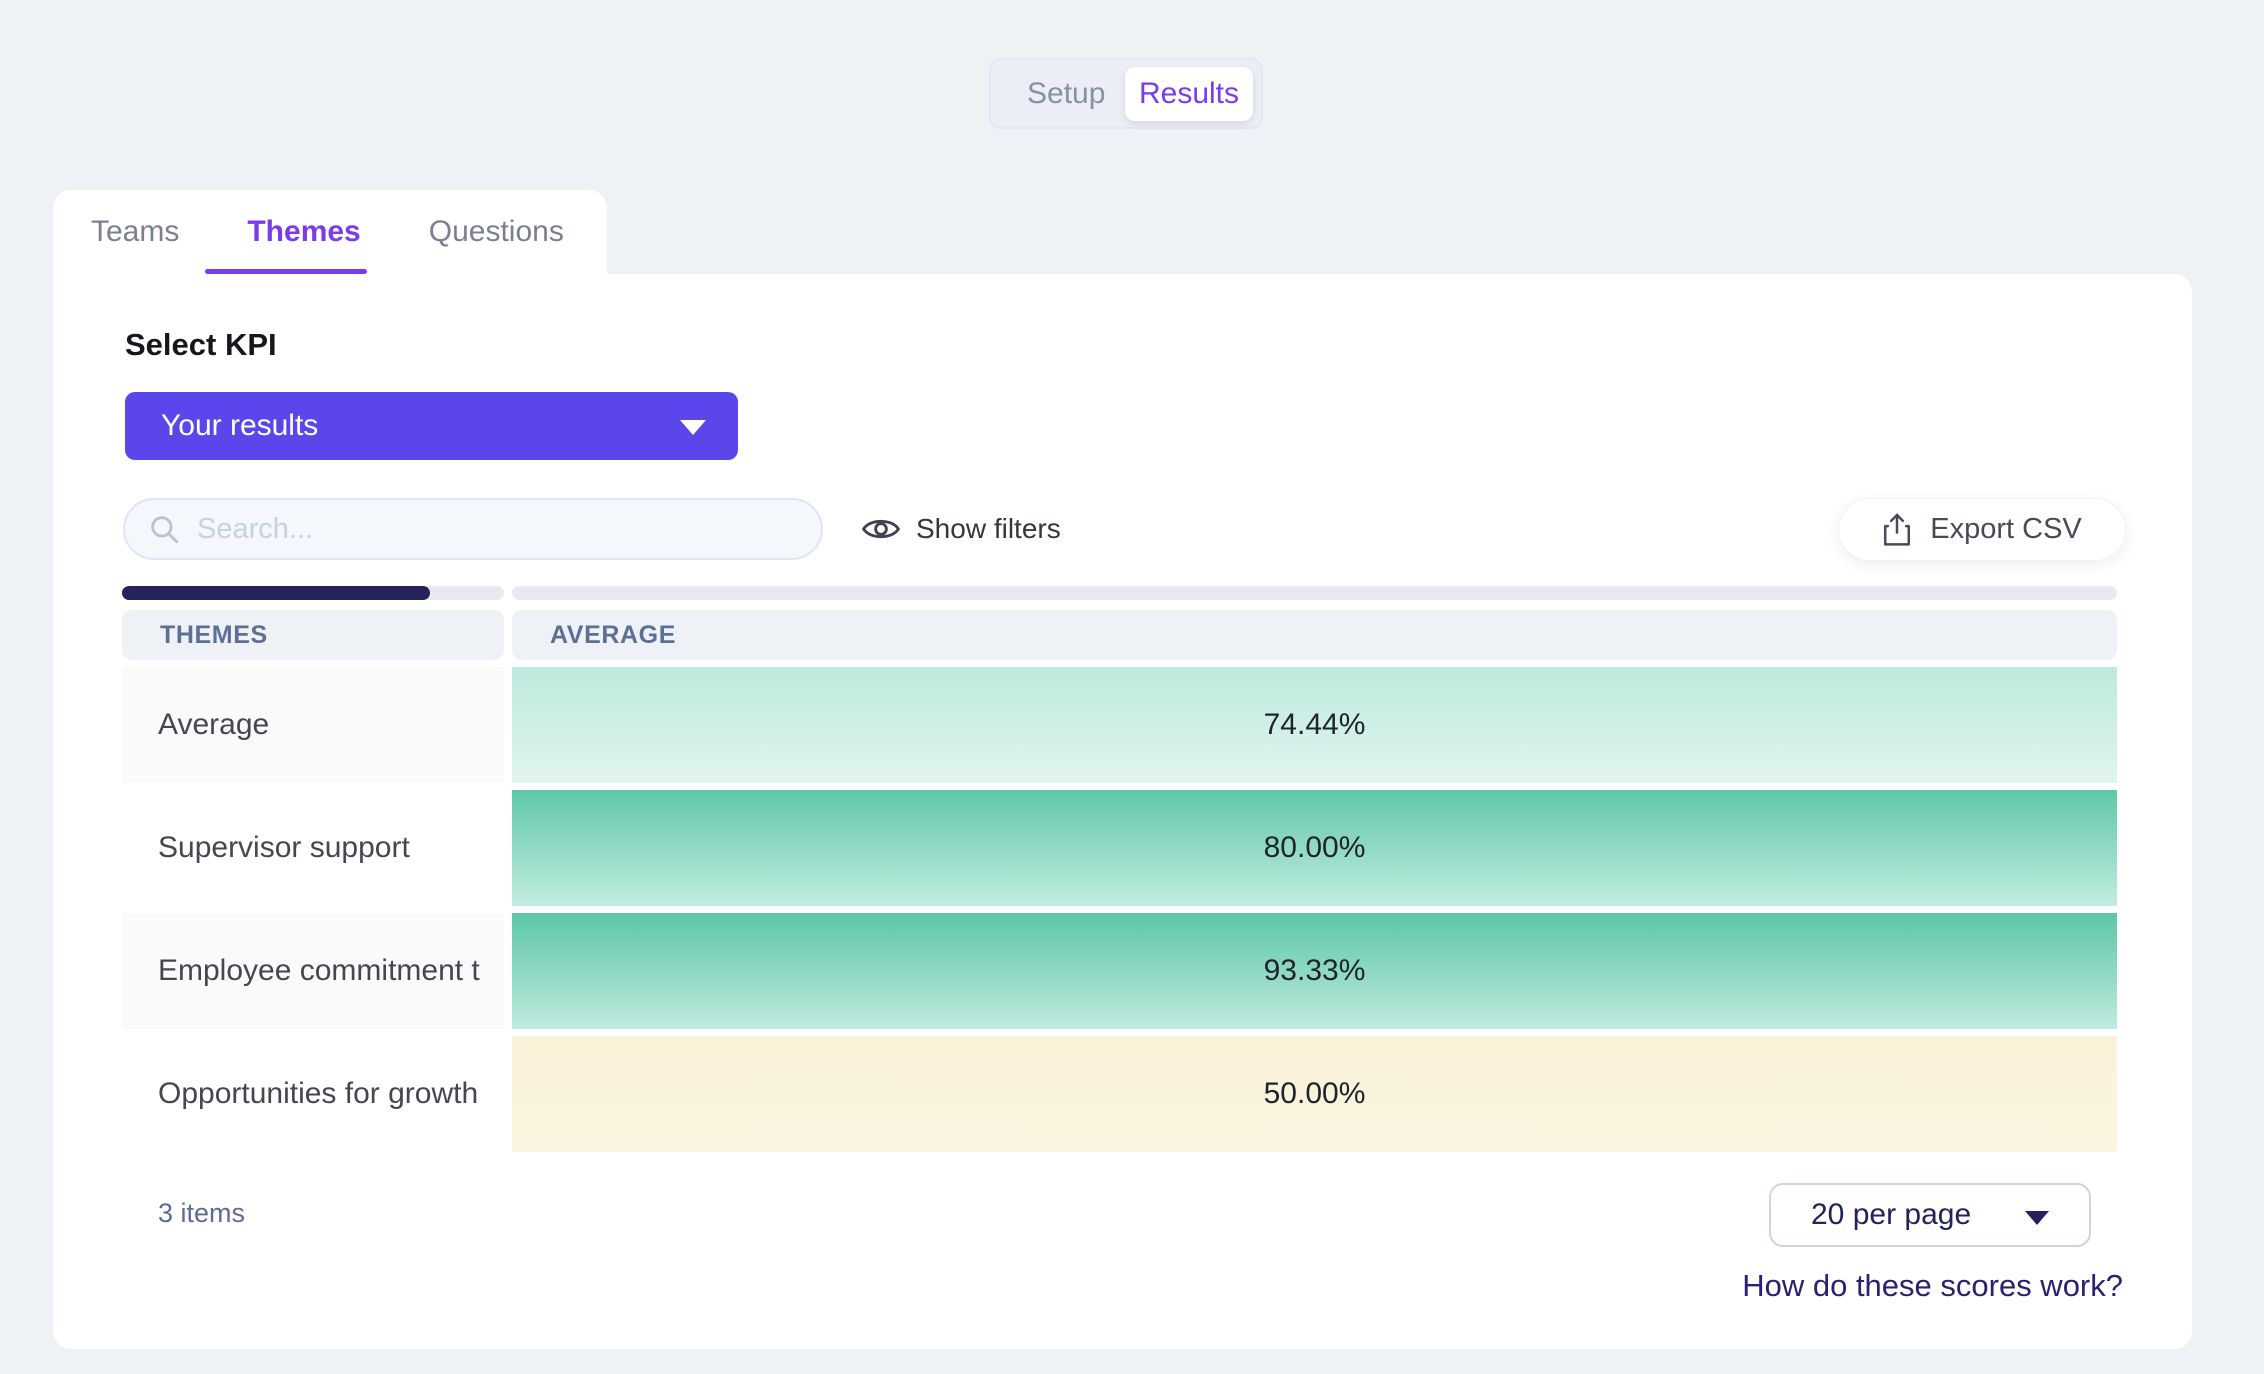  What do you see at coordinates (477, 529) in the screenshot?
I see `search-input` at bounding box center [477, 529].